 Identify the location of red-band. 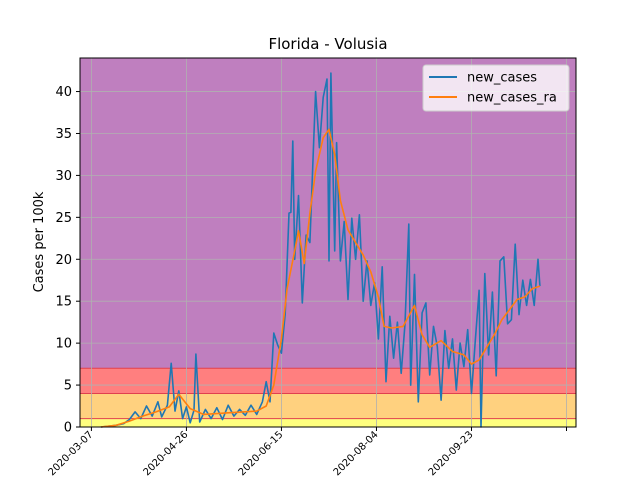
(328, 381).